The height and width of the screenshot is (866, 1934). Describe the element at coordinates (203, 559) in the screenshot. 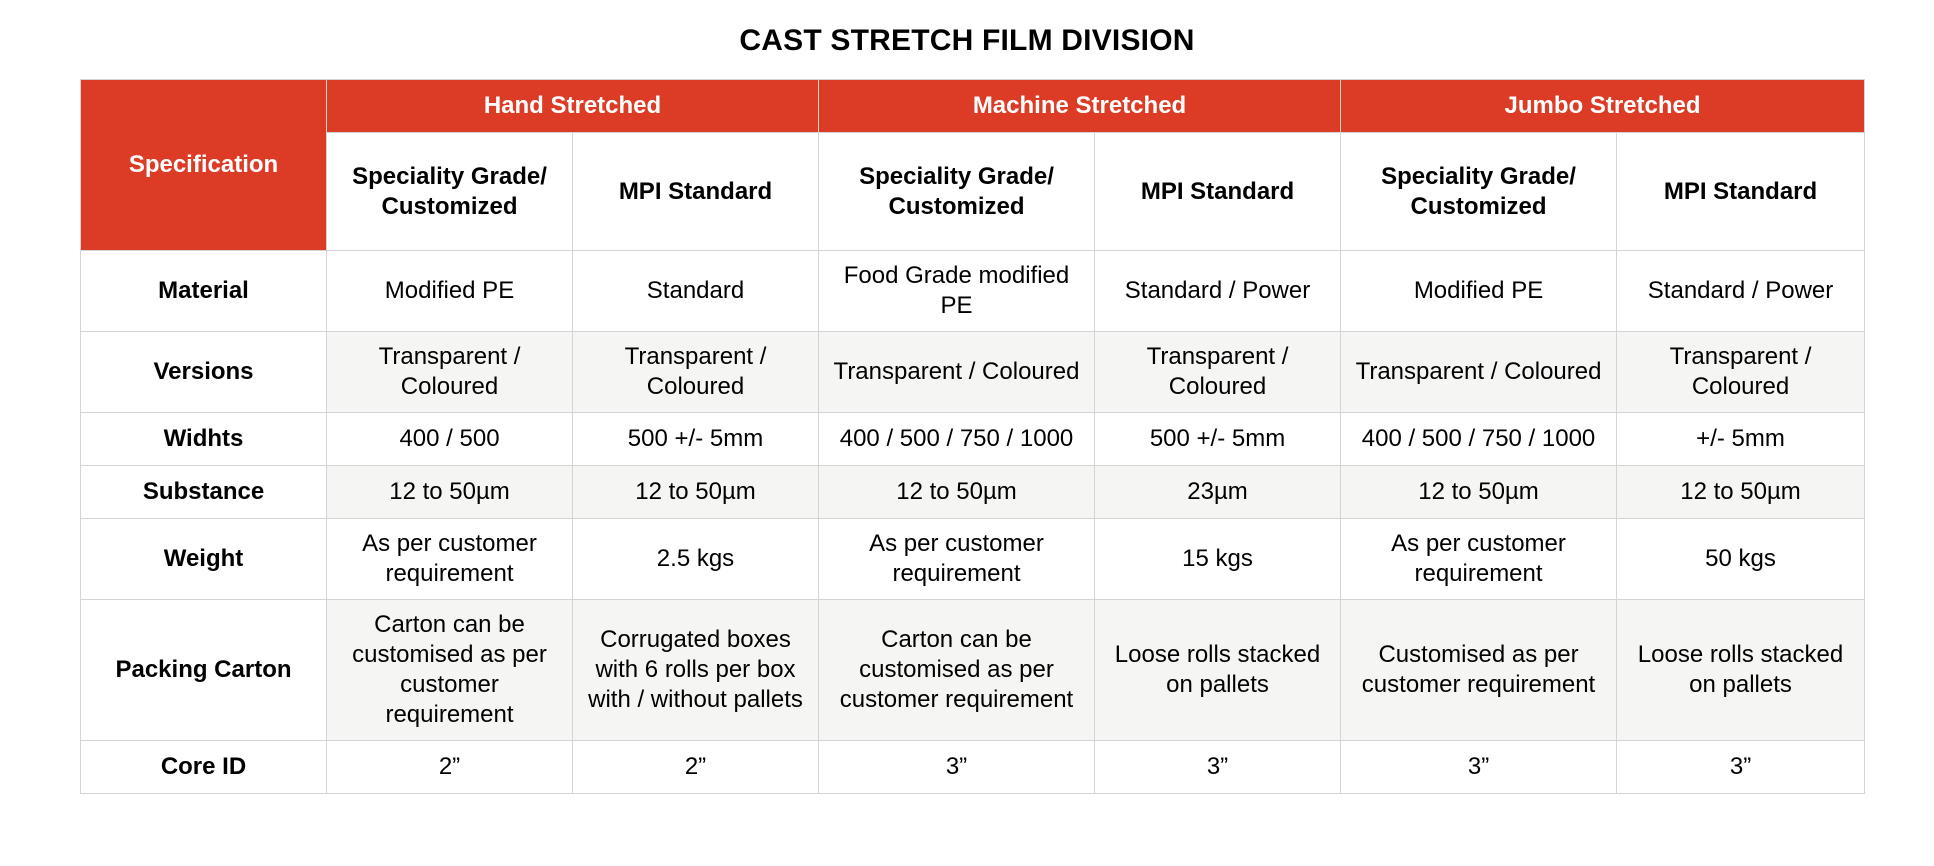

I see `row-label: Weight` at that location.